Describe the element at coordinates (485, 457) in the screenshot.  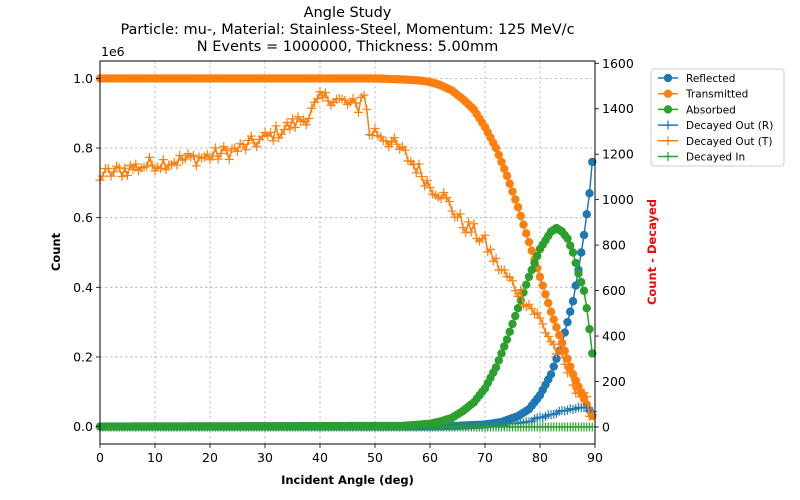
I see `x-tick-label: 70` at that location.